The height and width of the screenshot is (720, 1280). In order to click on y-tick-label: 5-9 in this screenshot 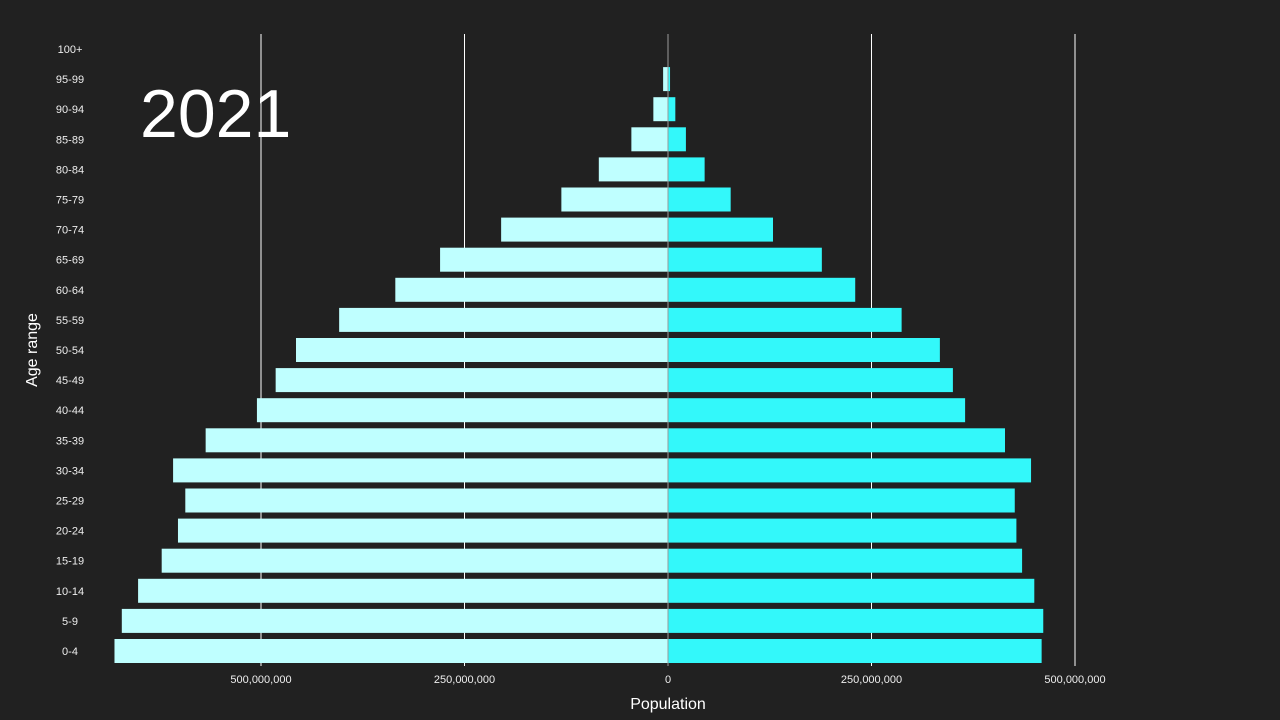, I will do `click(70, 622)`.